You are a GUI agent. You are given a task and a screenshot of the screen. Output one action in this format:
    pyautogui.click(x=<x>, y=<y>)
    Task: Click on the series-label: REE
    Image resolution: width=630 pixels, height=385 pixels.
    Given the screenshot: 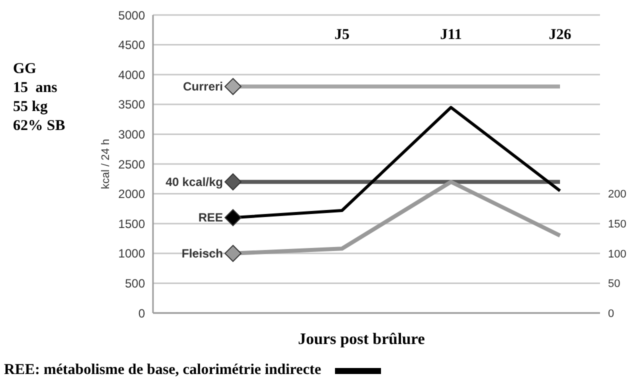 What is the action you would take?
    pyautogui.click(x=210, y=217)
    